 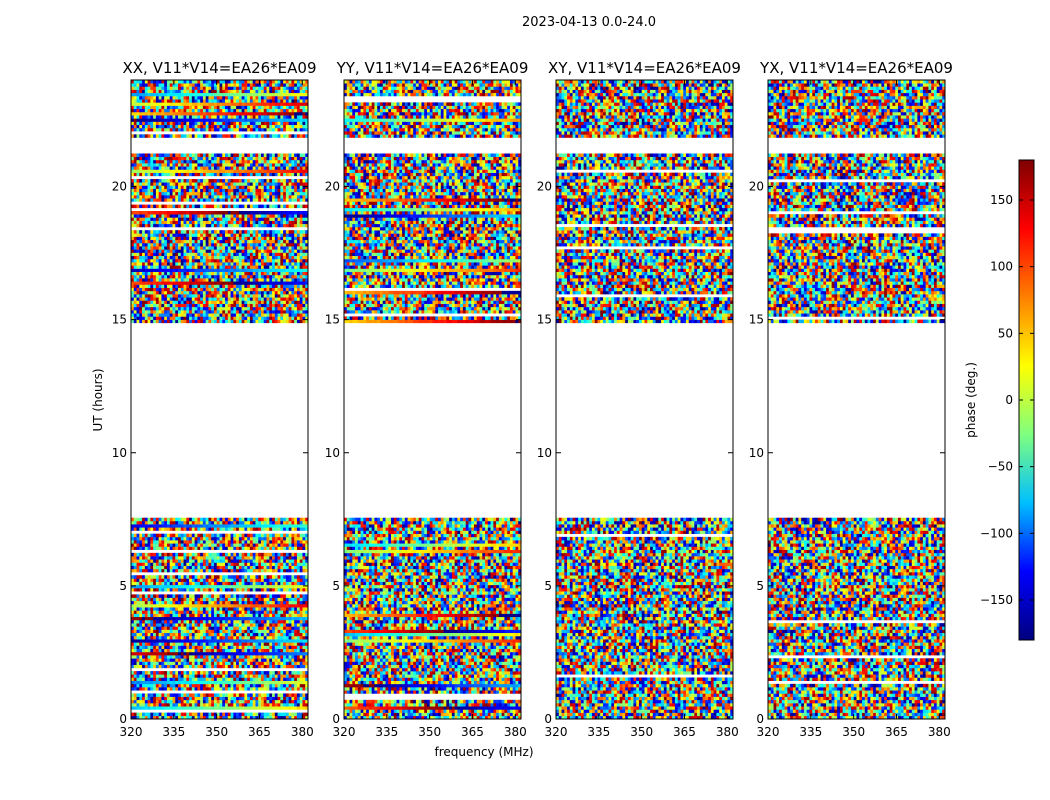 What do you see at coordinates (971, 400) in the screenshot?
I see `colorbar-label: phase (deg.)` at bounding box center [971, 400].